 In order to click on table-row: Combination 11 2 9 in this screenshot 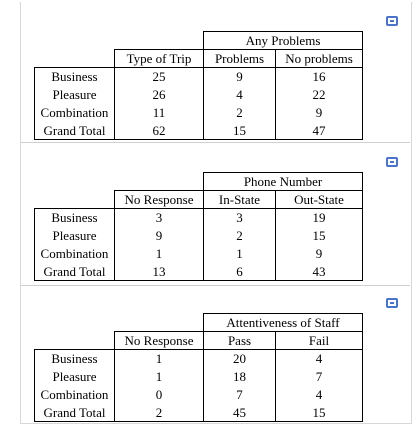, I will do `click(198, 112)`.